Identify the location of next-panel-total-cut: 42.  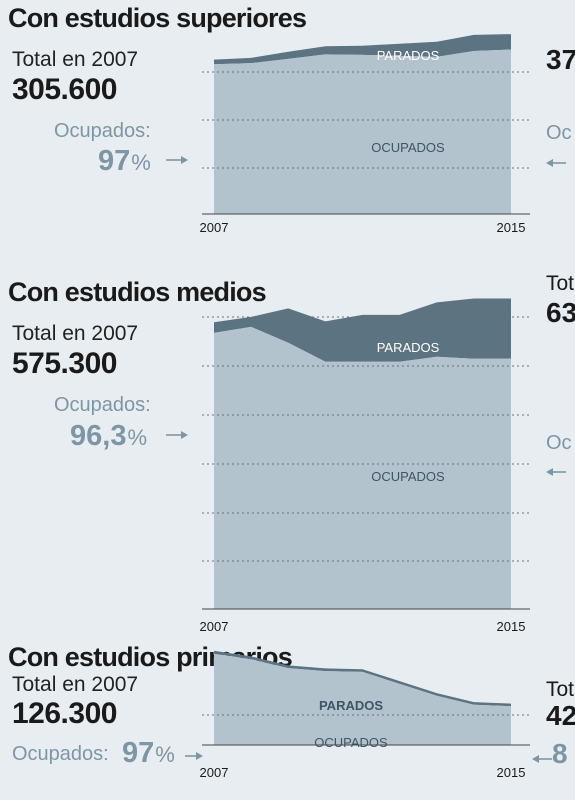
(560, 715).